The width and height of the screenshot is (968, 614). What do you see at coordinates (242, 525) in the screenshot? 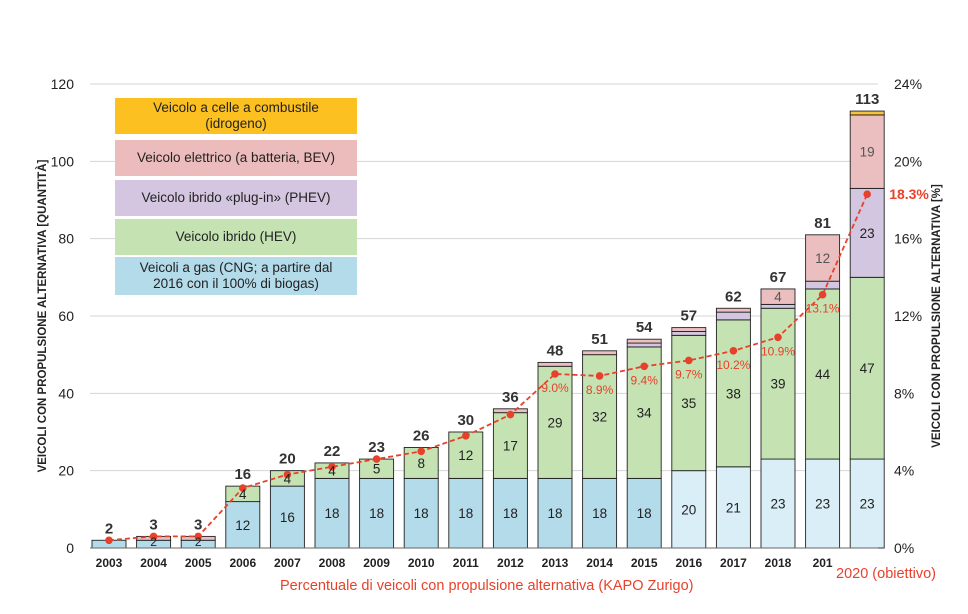
I see `bar-value-label: 12` at bounding box center [242, 525].